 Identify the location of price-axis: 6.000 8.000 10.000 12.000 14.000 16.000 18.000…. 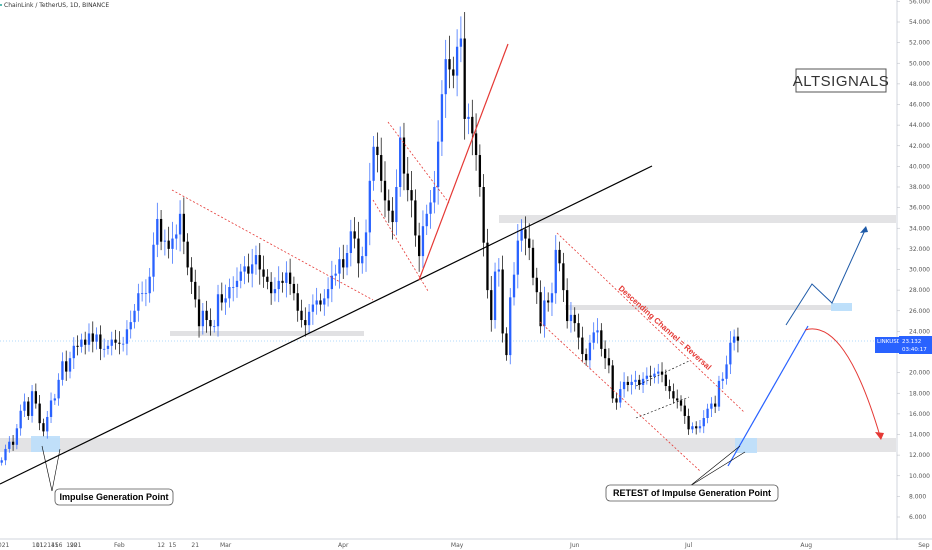
(913, 270).